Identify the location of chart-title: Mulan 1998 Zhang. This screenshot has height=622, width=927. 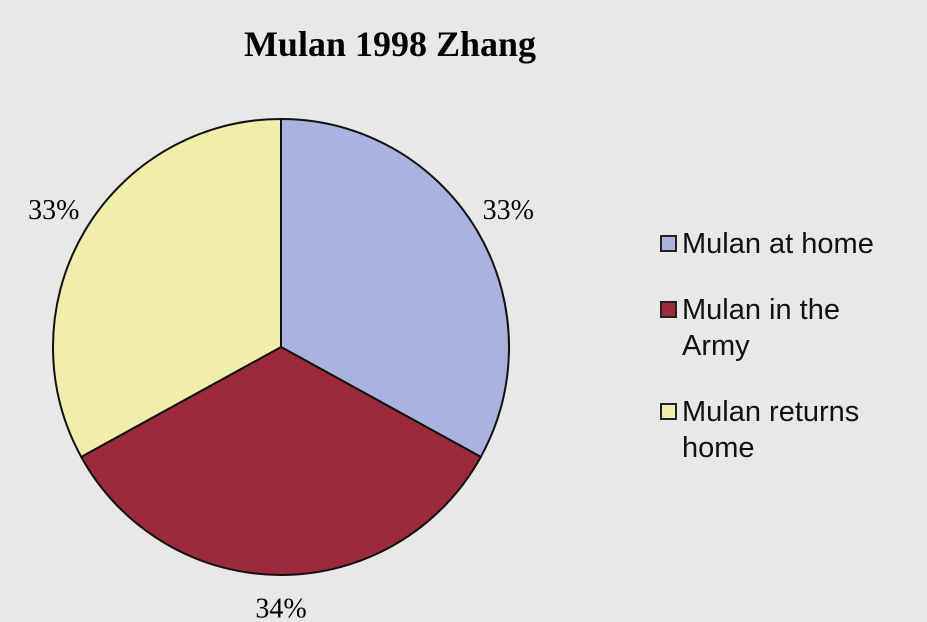
(390, 44).